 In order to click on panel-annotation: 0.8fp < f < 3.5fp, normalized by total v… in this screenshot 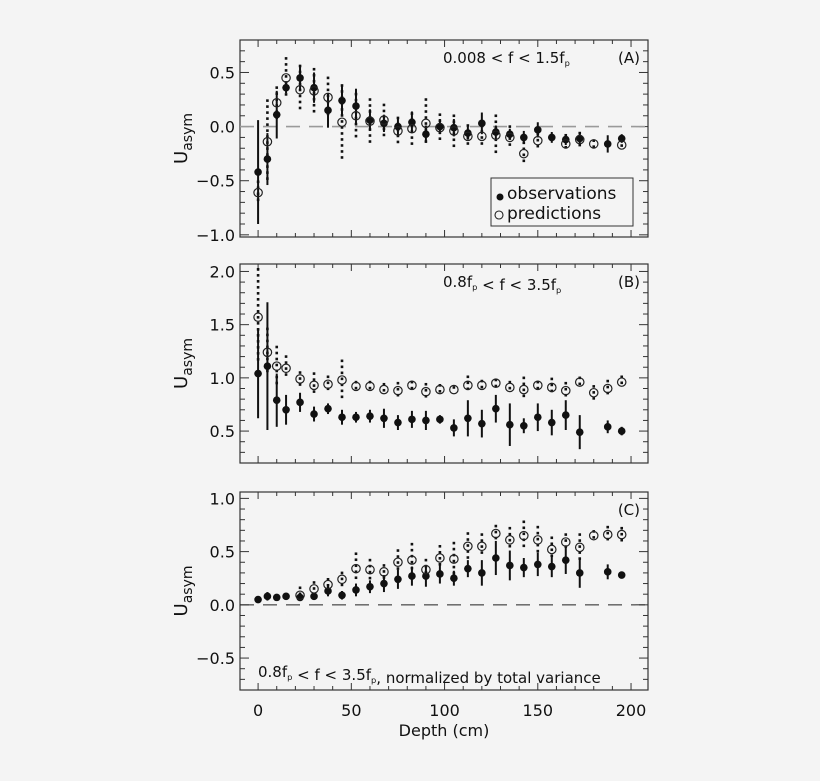, I will do `click(429, 675)`.